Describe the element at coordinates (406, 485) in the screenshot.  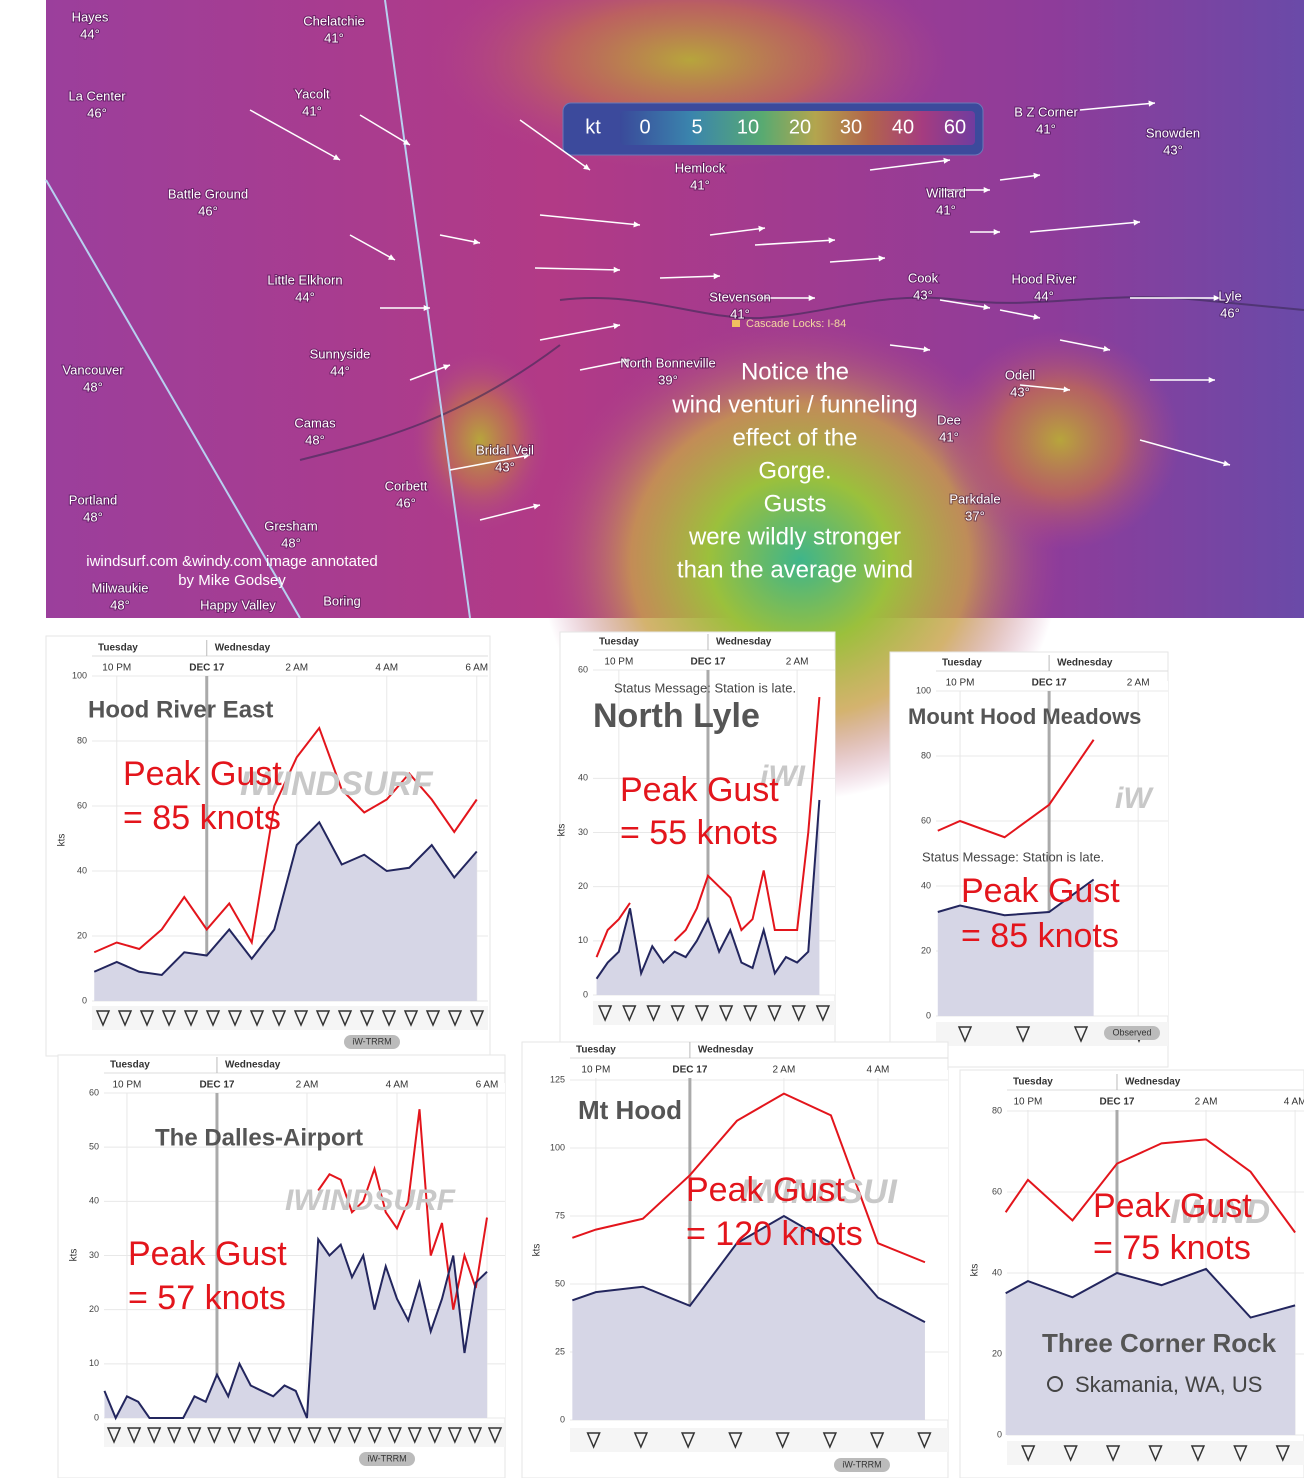
I see `place-name: Corbett` at that location.